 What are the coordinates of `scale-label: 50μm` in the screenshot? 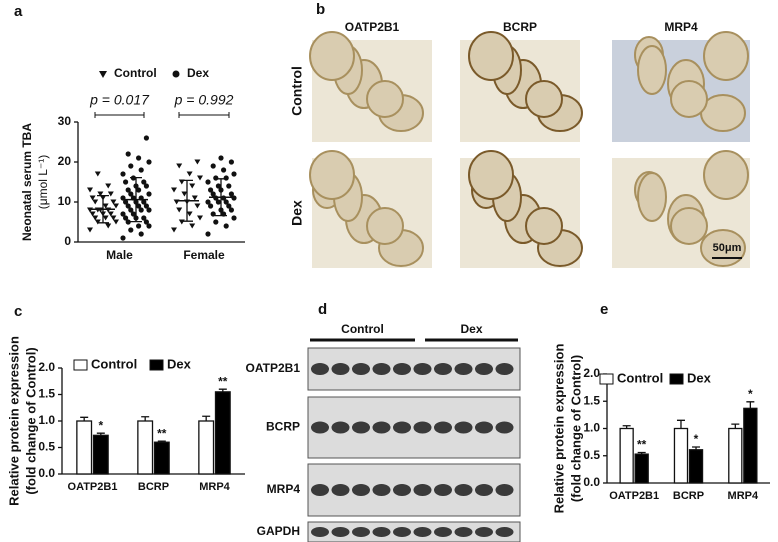 It's located at (727, 248).